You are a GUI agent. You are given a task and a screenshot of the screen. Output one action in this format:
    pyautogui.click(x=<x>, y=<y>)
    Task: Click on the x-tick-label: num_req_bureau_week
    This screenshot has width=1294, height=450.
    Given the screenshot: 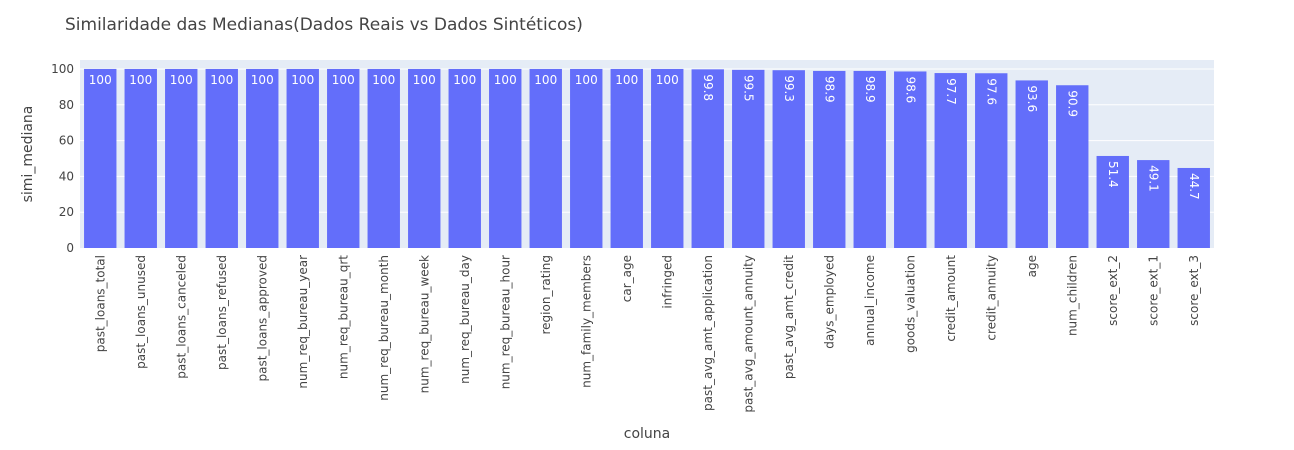 What is the action you would take?
    pyautogui.click(x=424, y=324)
    